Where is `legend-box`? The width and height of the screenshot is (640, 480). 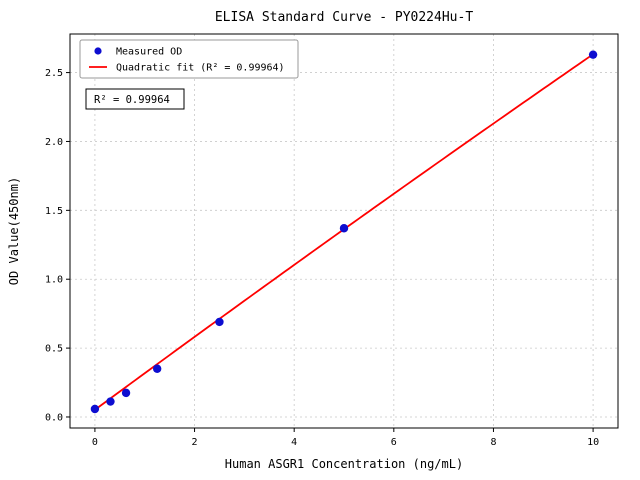 legend-box is located at coordinates (189, 59).